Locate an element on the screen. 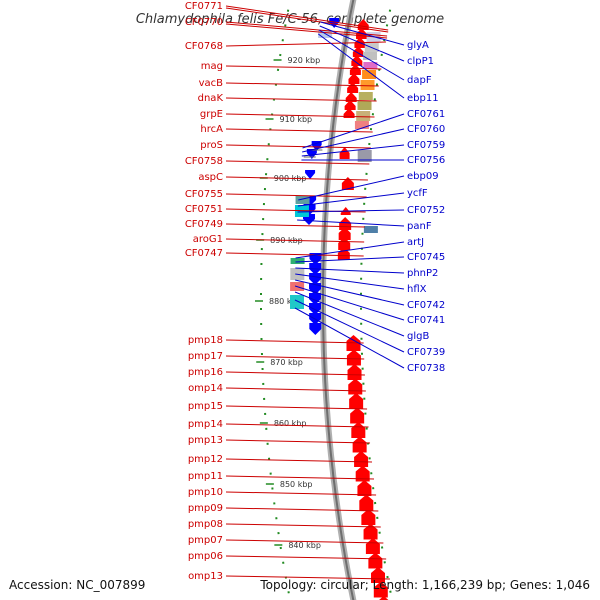  gene-label-cf0768: CF0768 is located at coordinates (204, 46).